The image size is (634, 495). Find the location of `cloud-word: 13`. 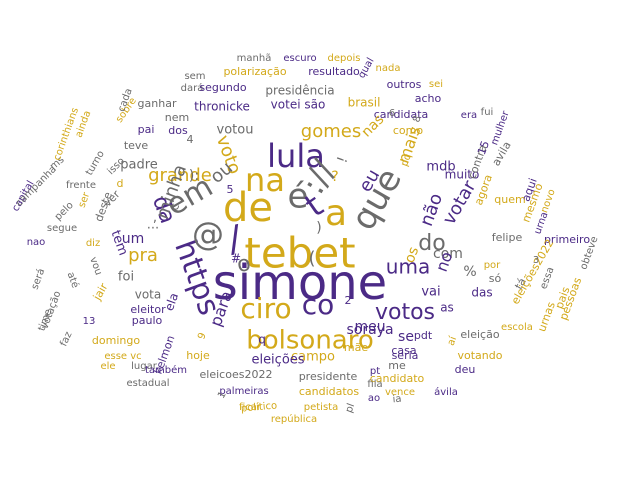

cloud-word: 13 is located at coordinates (89, 321).